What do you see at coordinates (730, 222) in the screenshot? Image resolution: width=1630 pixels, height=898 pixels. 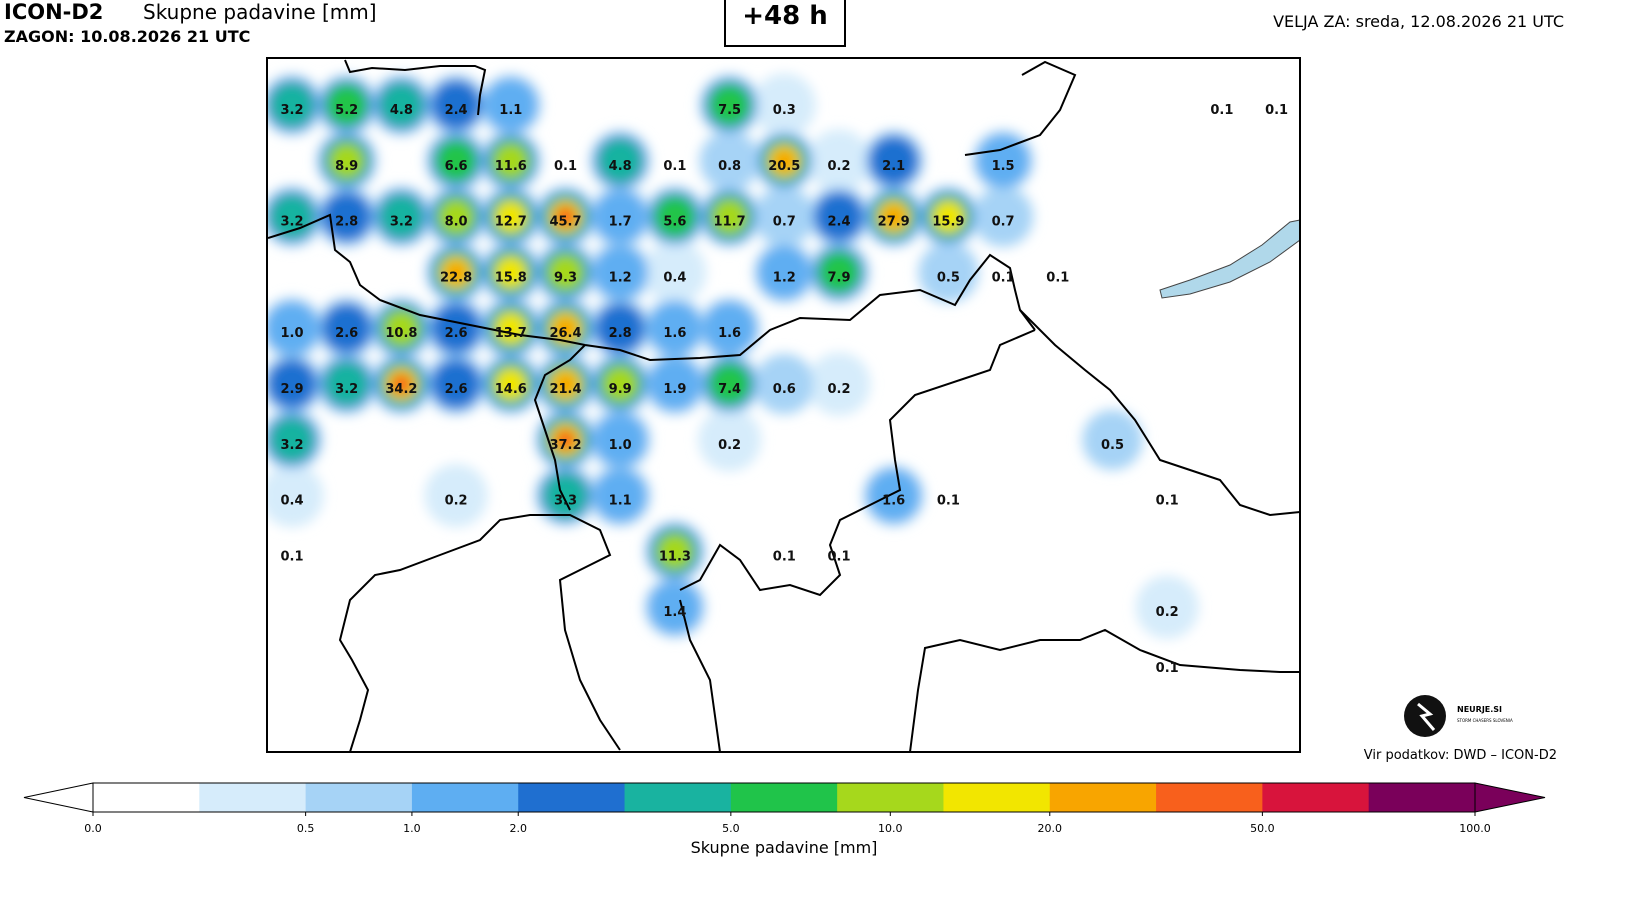 I see `point-value: 11.7` at bounding box center [730, 222].